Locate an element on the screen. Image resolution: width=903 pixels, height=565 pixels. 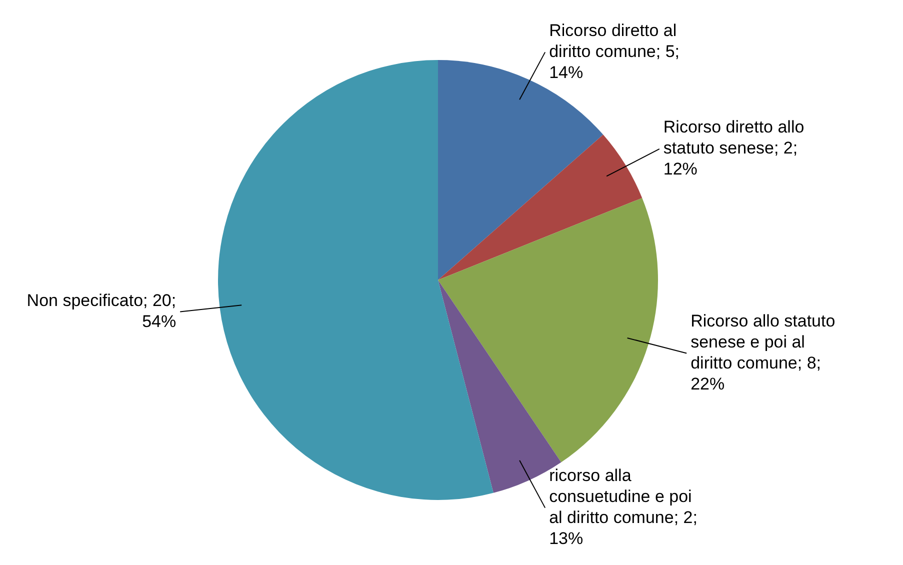
slice-label: Ricorso diretto al diritto comune; 5; 14% is located at coordinates (614, 51).